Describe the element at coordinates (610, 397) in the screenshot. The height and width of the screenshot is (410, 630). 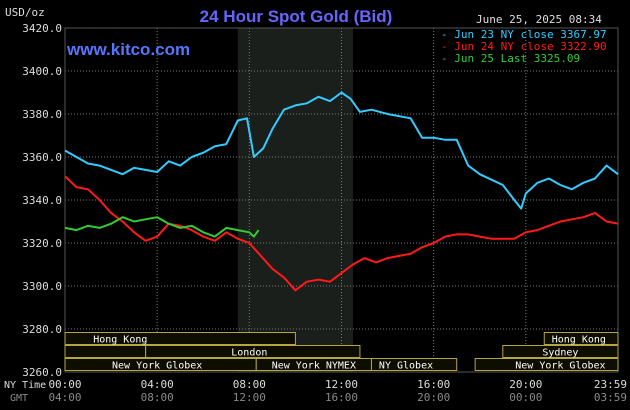
I see `x-tick-gmt: 03:59` at that location.